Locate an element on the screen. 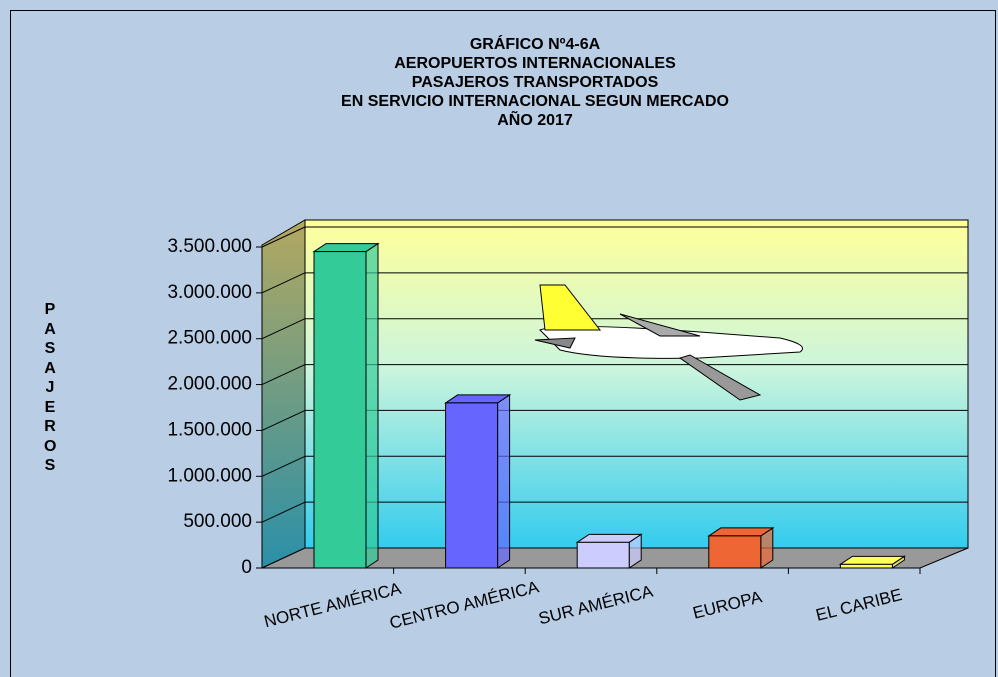 This screenshot has height=677, width=998. y-tick-label: 2.500.000 is located at coordinates (209, 338).